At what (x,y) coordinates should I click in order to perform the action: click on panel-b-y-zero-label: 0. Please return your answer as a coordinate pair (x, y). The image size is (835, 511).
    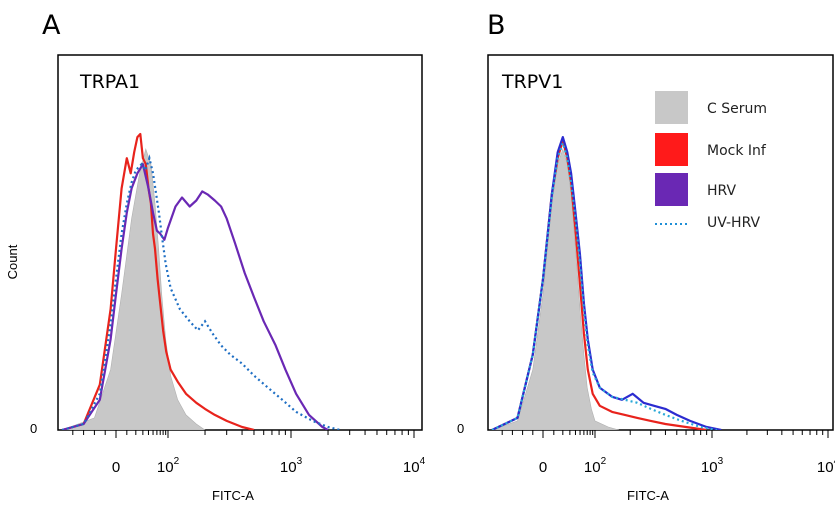
    Looking at the image, I should click on (460, 428).